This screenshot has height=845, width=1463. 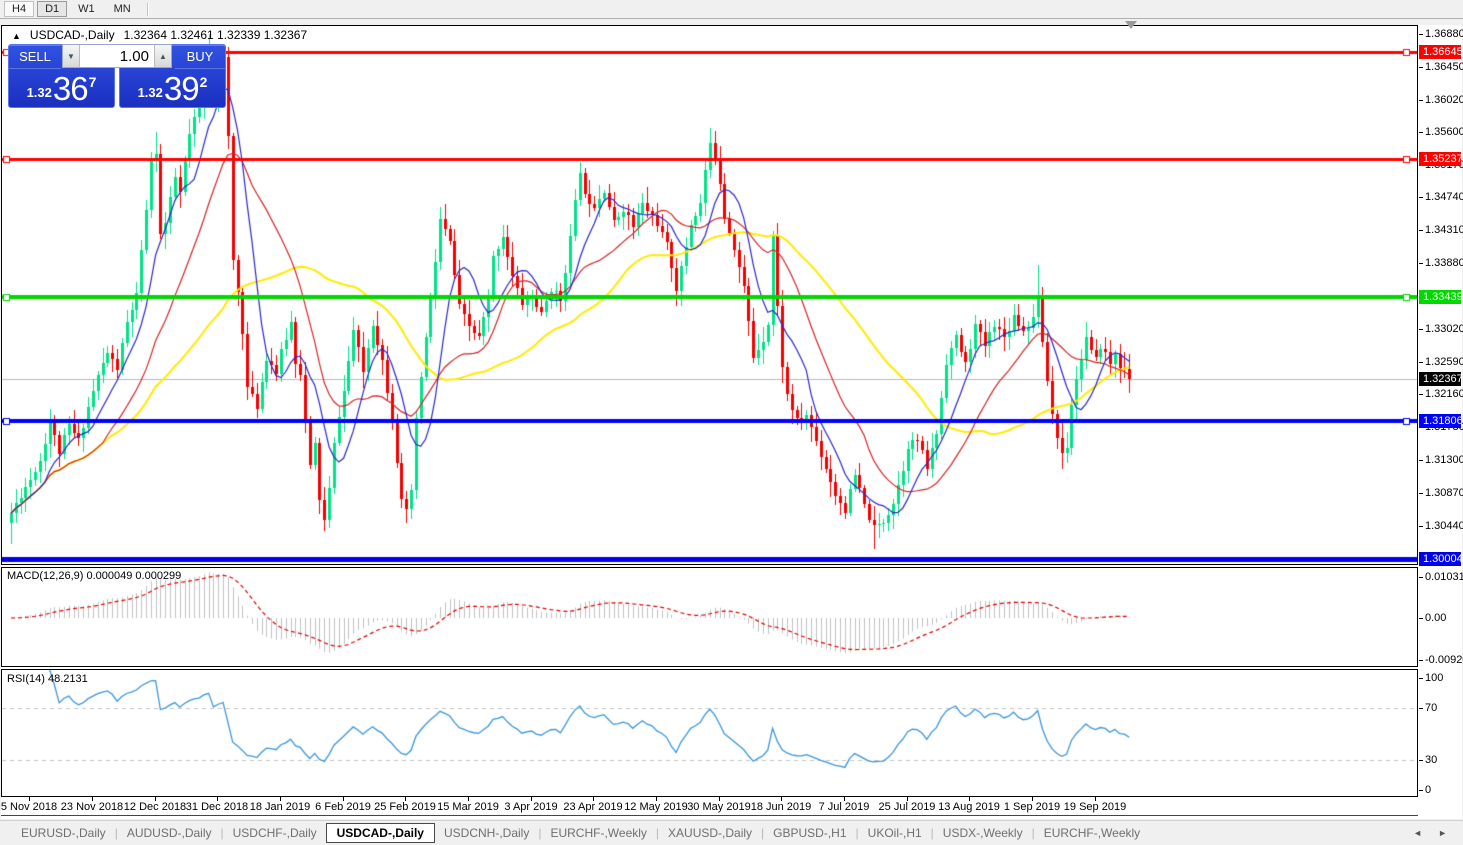 What do you see at coordinates (29, 807) in the screenshot?
I see `date-tick-label: 5 Nov 2018` at bounding box center [29, 807].